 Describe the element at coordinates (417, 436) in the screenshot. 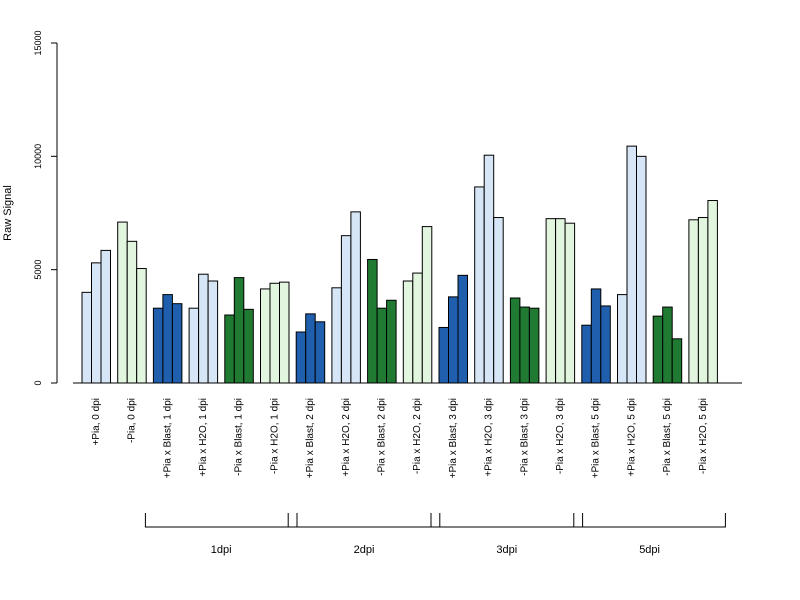

I see `x-tick-label: -Pia x H2O, 2 dpi` at that location.